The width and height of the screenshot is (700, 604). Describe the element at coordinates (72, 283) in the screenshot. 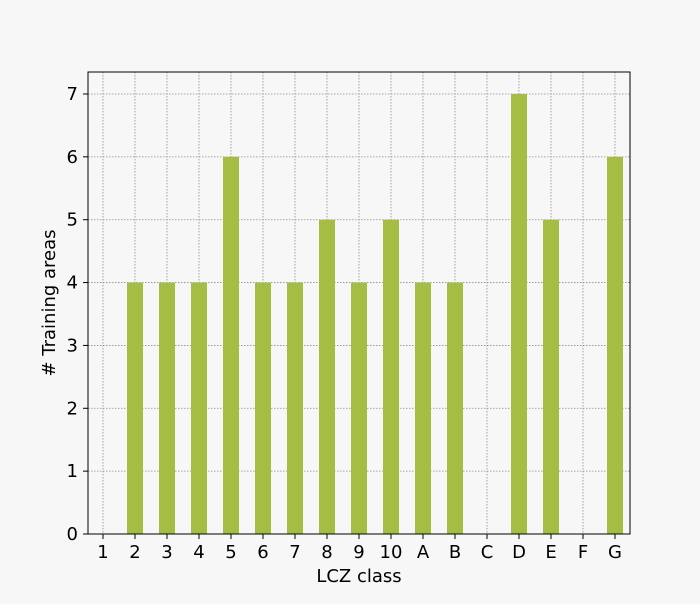

I see `y-tick-label: 4` at that location.